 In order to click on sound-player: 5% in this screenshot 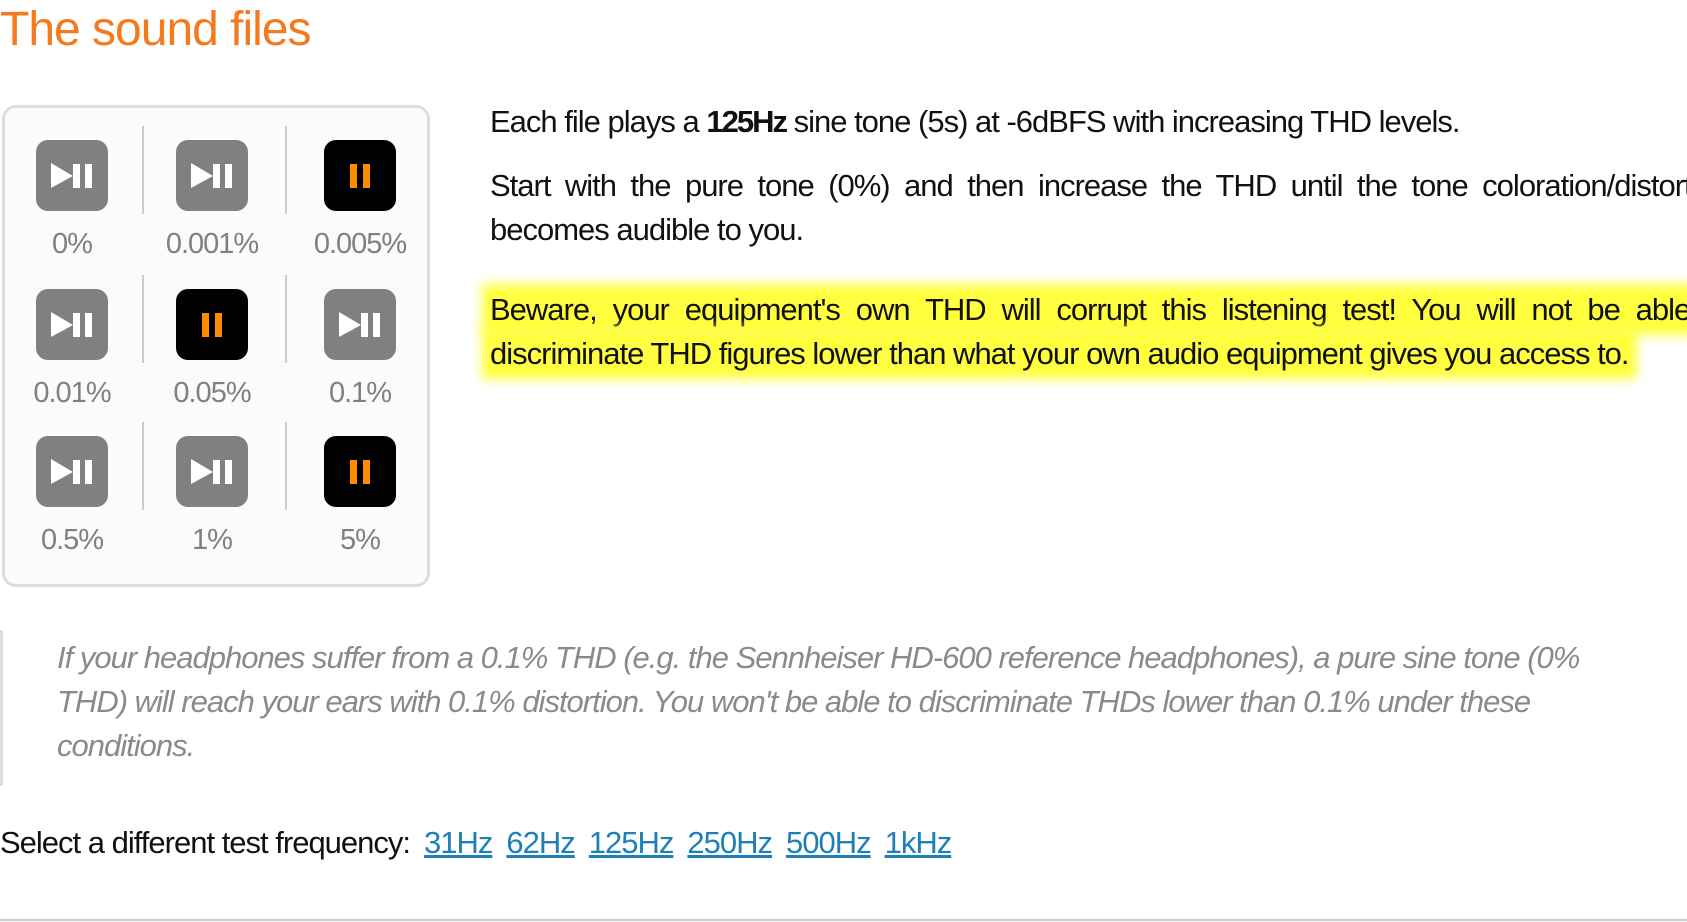, I will do `click(360, 481)`.